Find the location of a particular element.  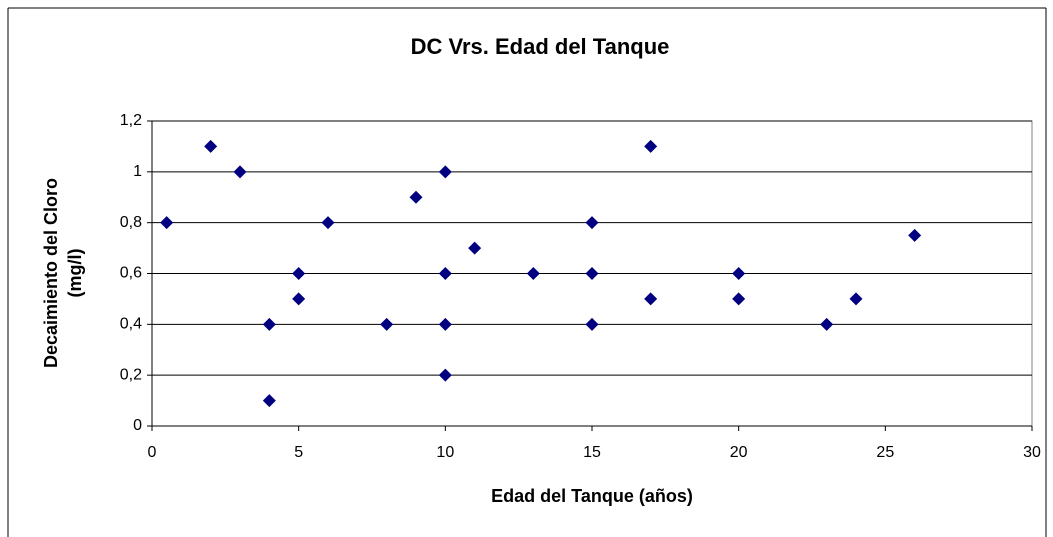

y-tick-label: 1 is located at coordinates (137, 171).